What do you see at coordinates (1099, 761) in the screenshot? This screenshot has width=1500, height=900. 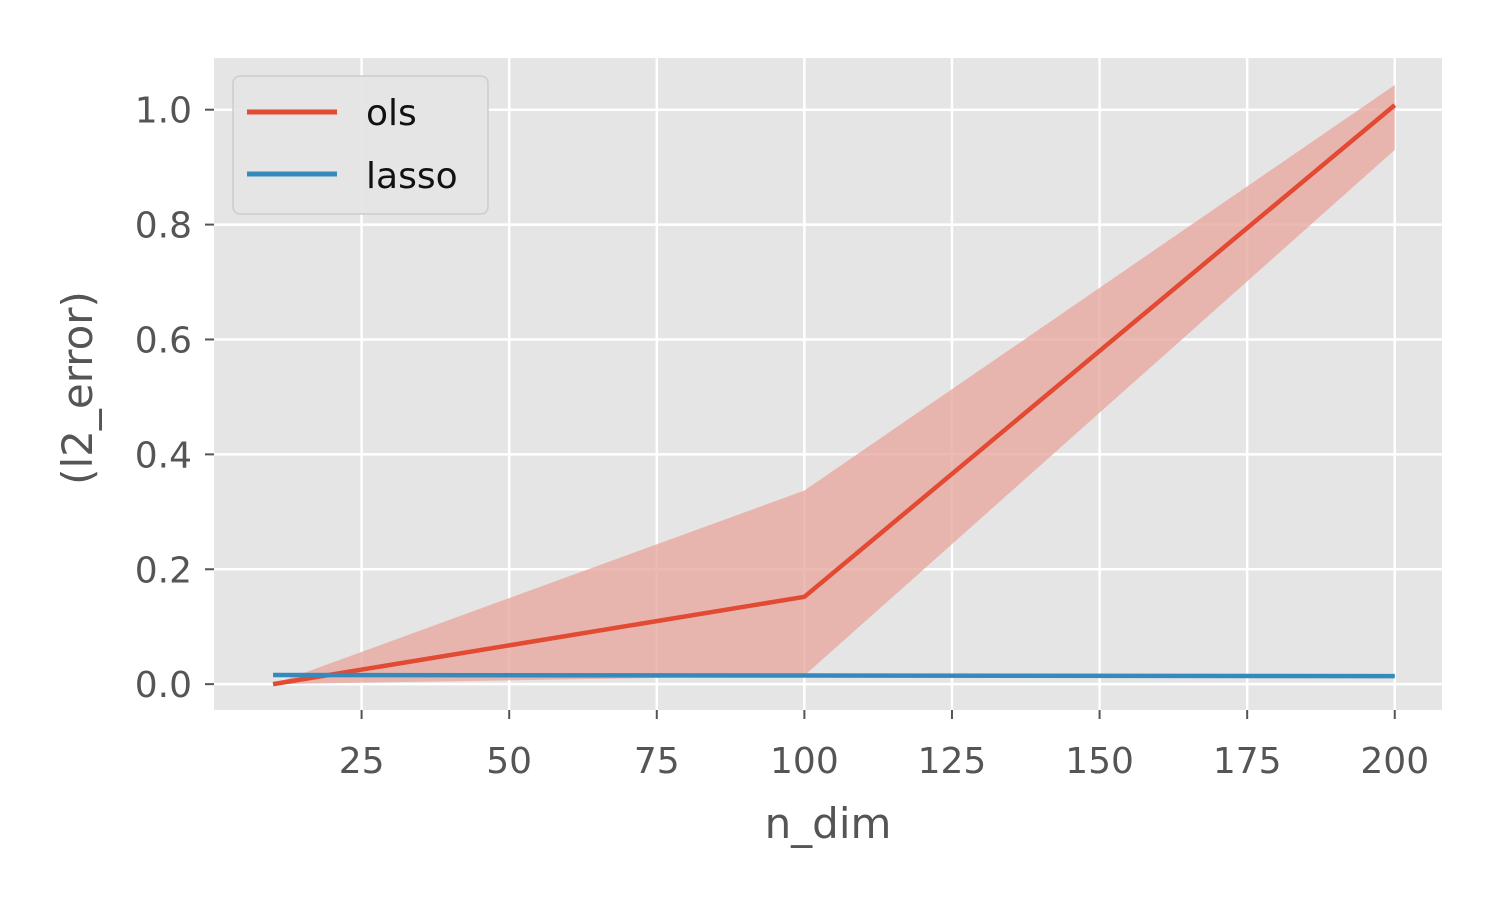 I see `x-tick-label: 150` at bounding box center [1099, 761].